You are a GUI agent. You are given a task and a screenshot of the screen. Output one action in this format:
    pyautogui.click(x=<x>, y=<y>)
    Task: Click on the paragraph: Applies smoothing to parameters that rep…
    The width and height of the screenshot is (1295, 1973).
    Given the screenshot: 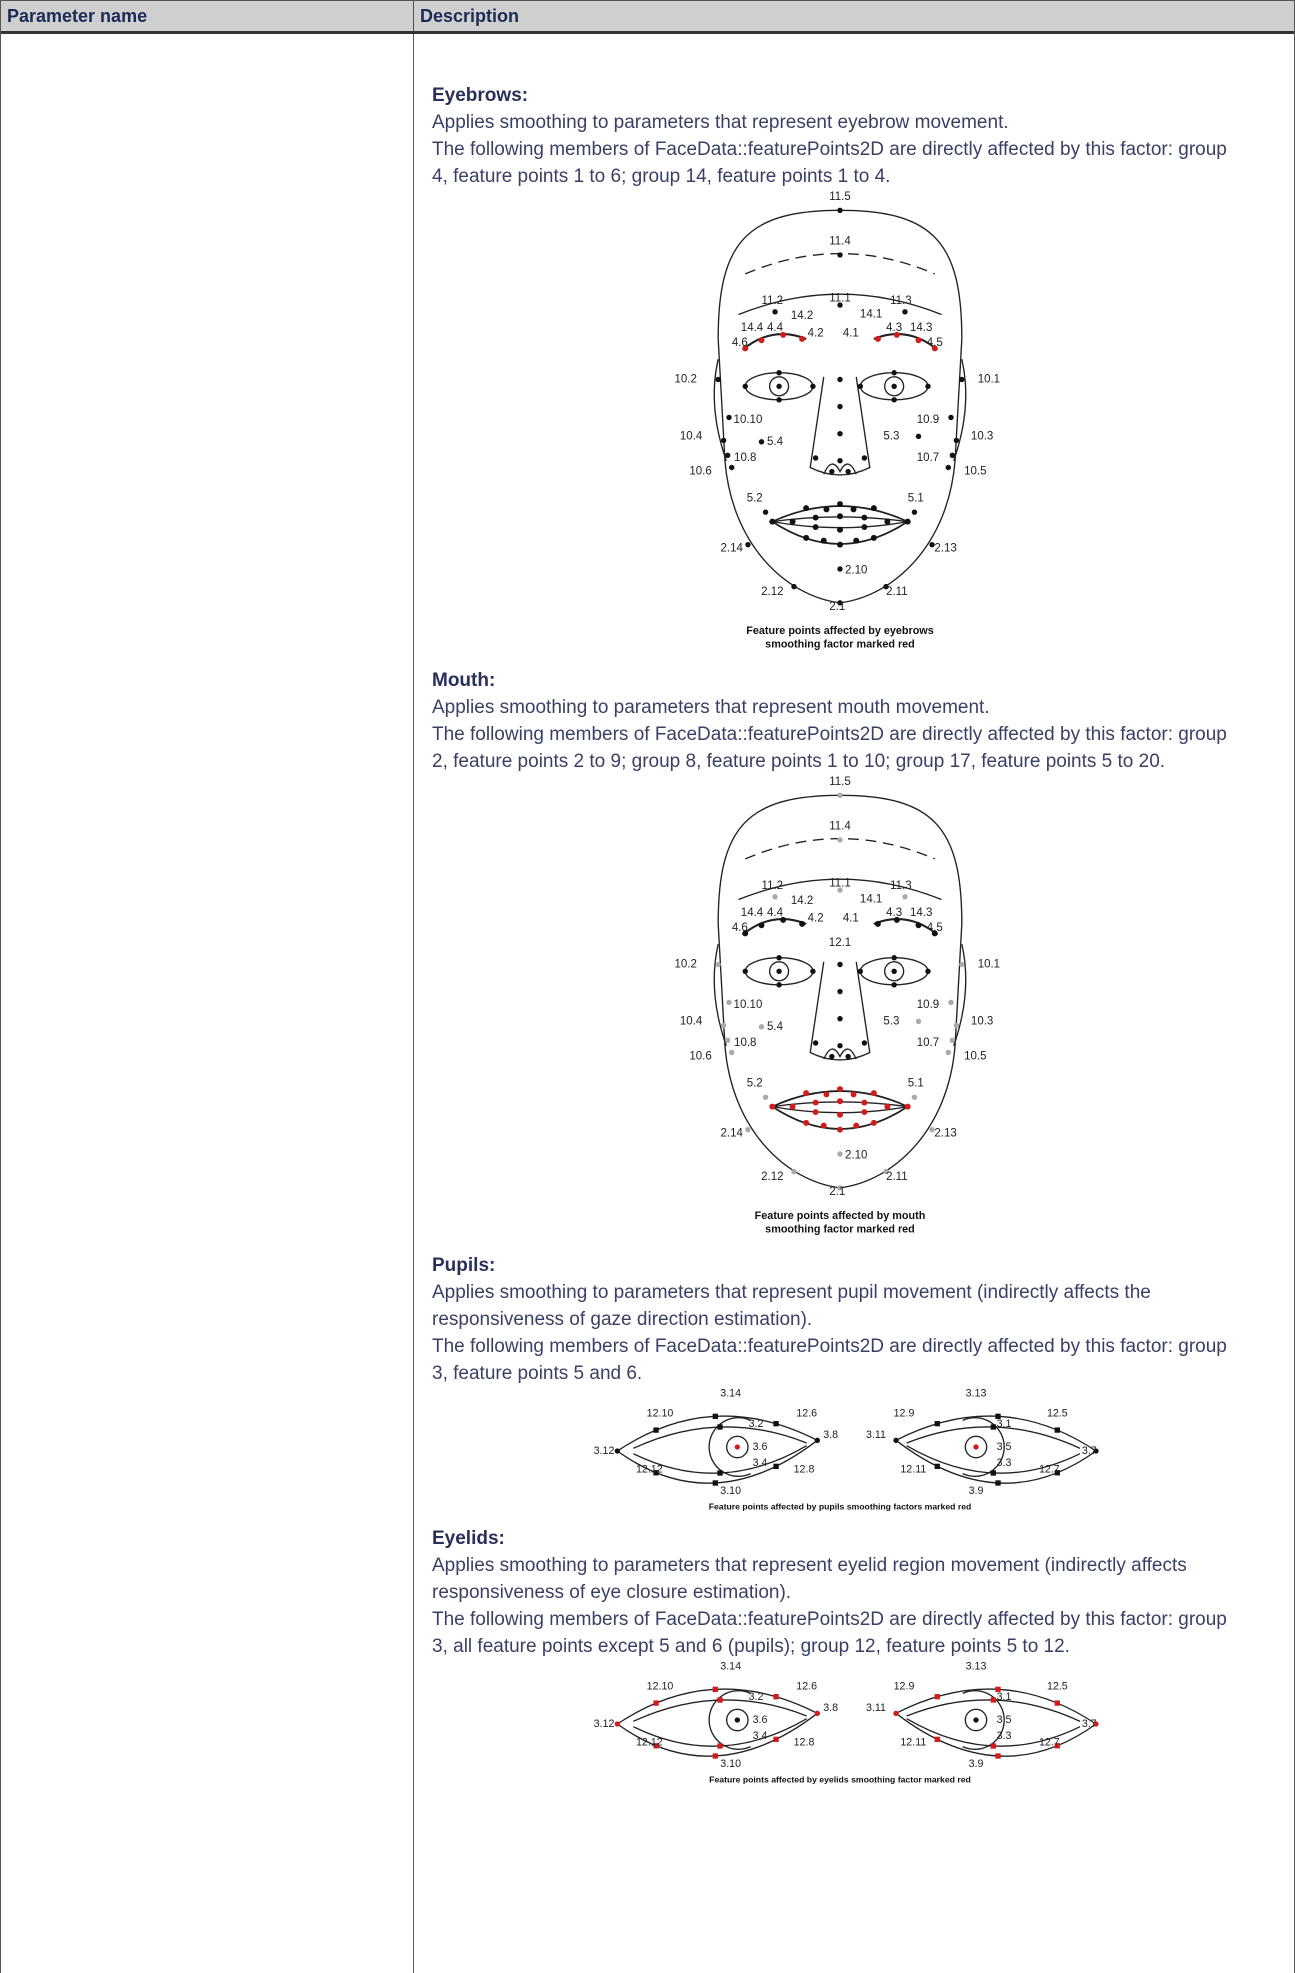 What is the action you would take?
    pyautogui.click(x=809, y=1579)
    